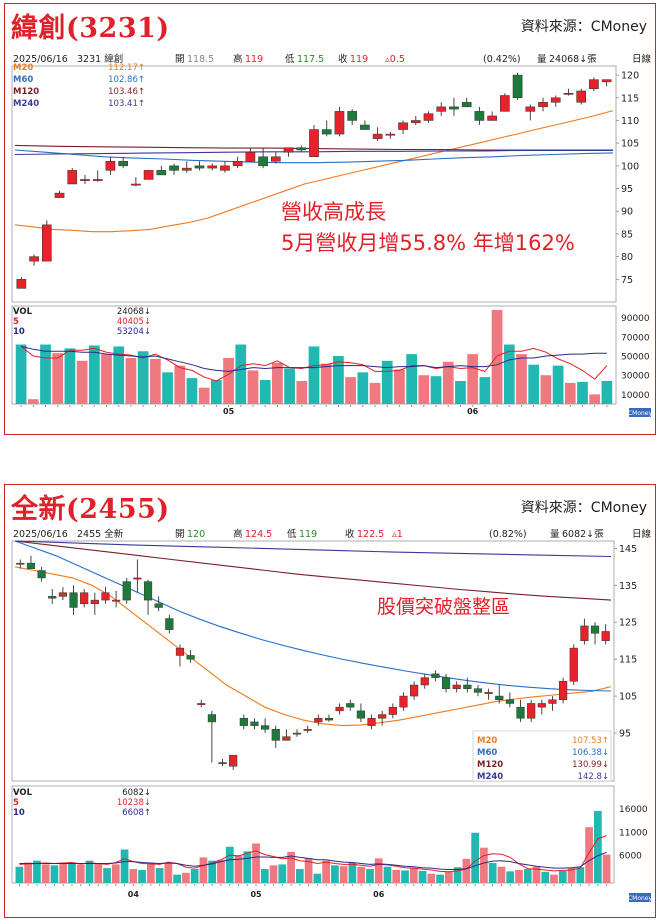  What do you see at coordinates (590, 741) in the screenshot?
I see `ma-legend-value: 107.53↑` at bounding box center [590, 741].